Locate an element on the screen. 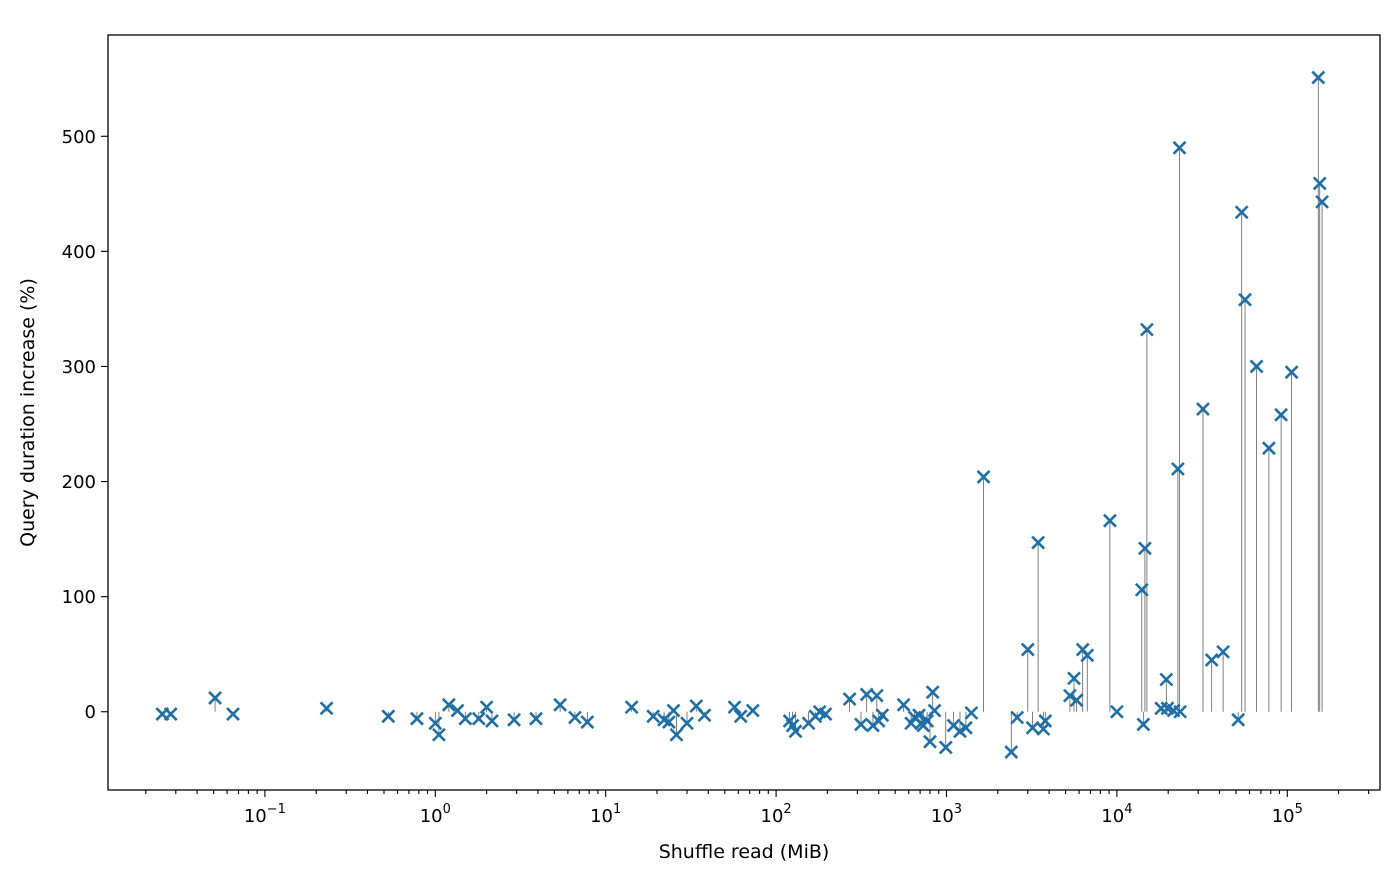 The height and width of the screenshot is (875, 1400). x-tick-label: 10³ is located at coordinates (946, 814).